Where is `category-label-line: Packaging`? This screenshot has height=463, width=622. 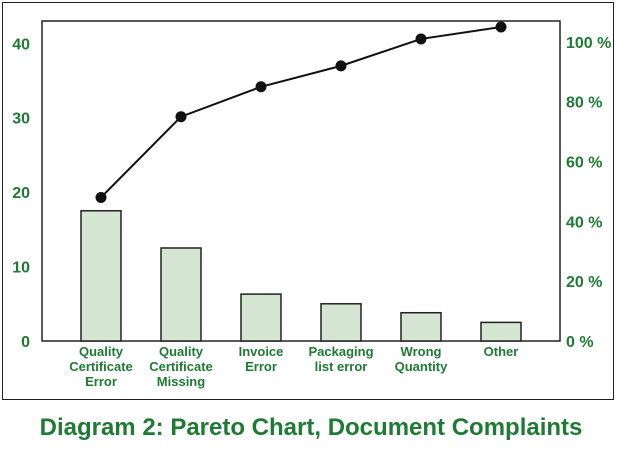 category-label-line: Packaging is located at coordinates (340, 351).